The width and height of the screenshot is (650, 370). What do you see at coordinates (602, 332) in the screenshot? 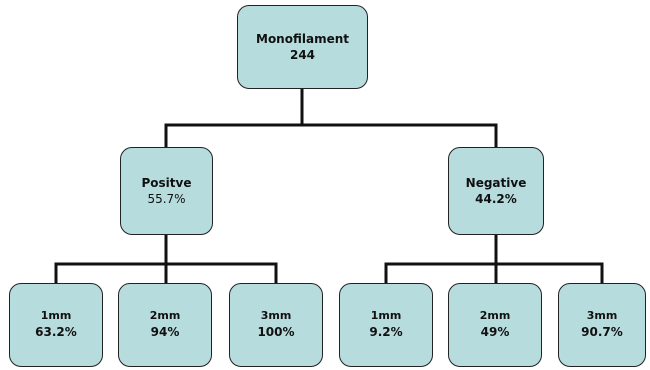
I see `node-value: 90.7%` at bounding box center [602, 332].